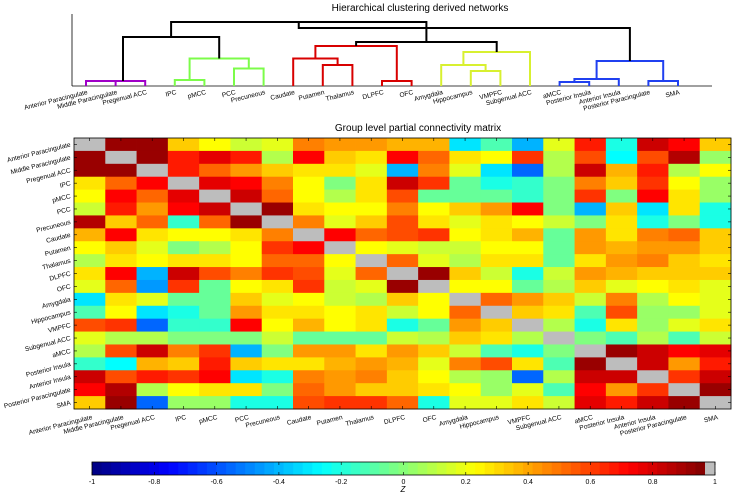 This screenshot has width=734, height=494. What do you see at coordinates (183, 170) in the screenshot?
I see `matrix-cell-r3-c4` at bounding box center [183, 170].